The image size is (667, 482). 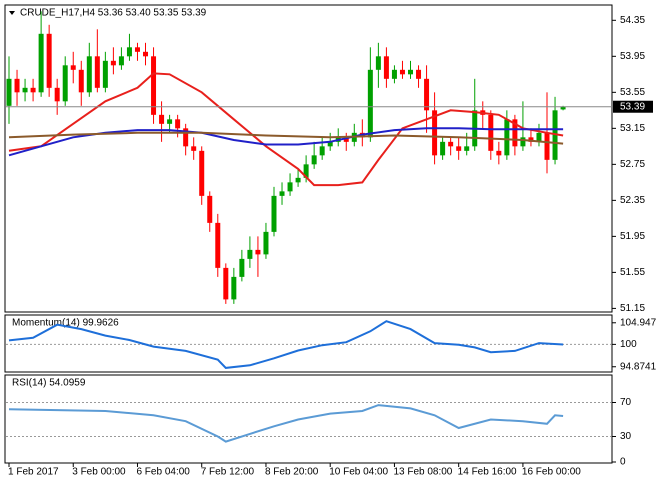 I want to click on x-tick-label: 14 Feb 16:00, so click(x=487, y=472).